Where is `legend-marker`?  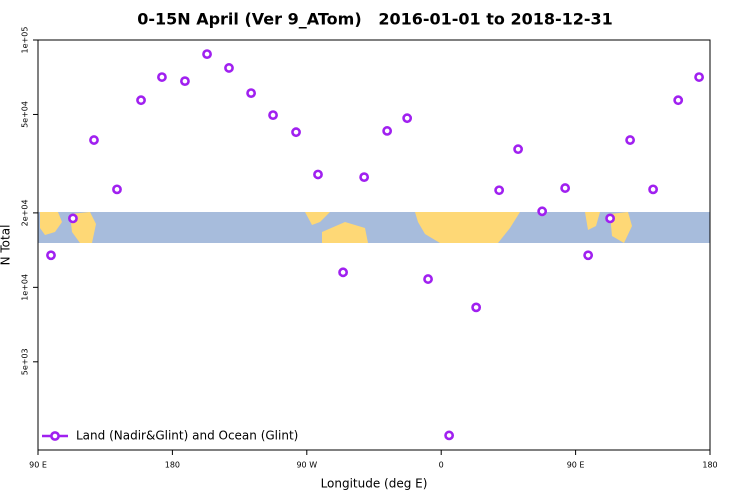 legend-marker is located at coordinates (55, 436).